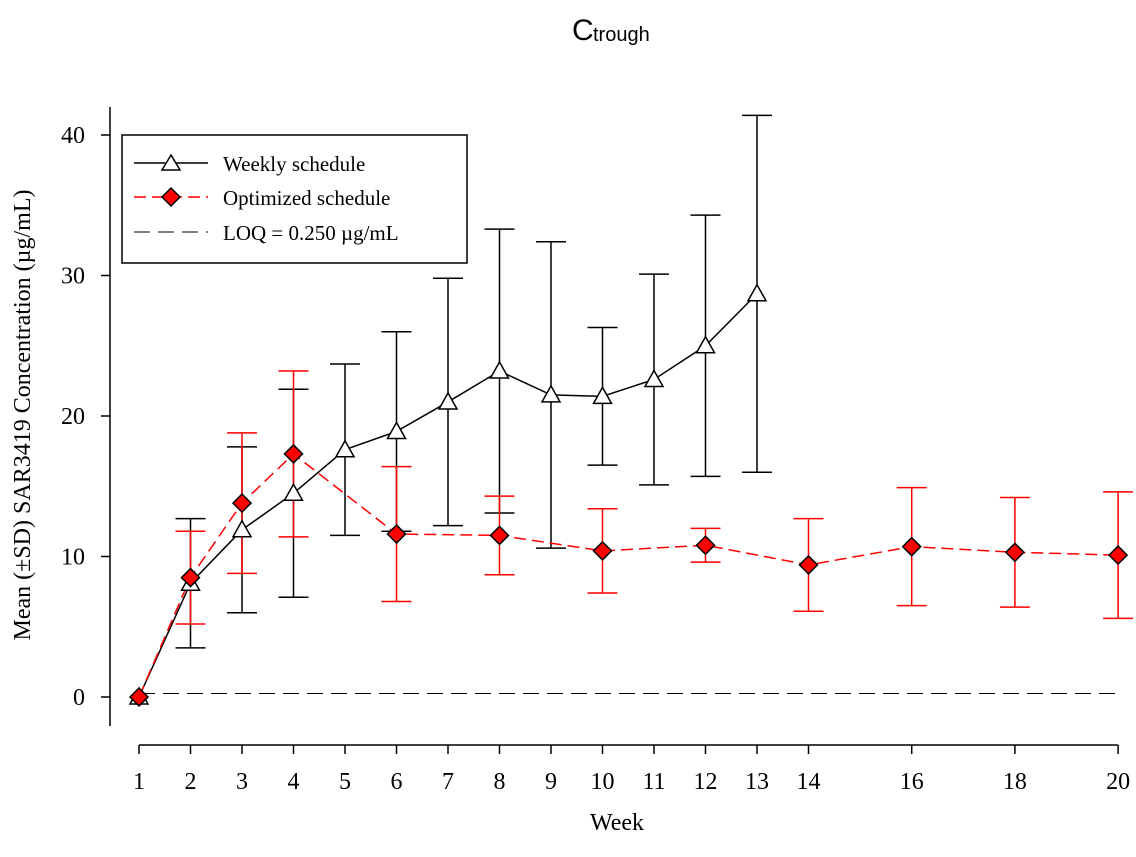 This screenshot has width=1136, height=857. I want to click on y-tick-label-30: 30, so click(73, 277).